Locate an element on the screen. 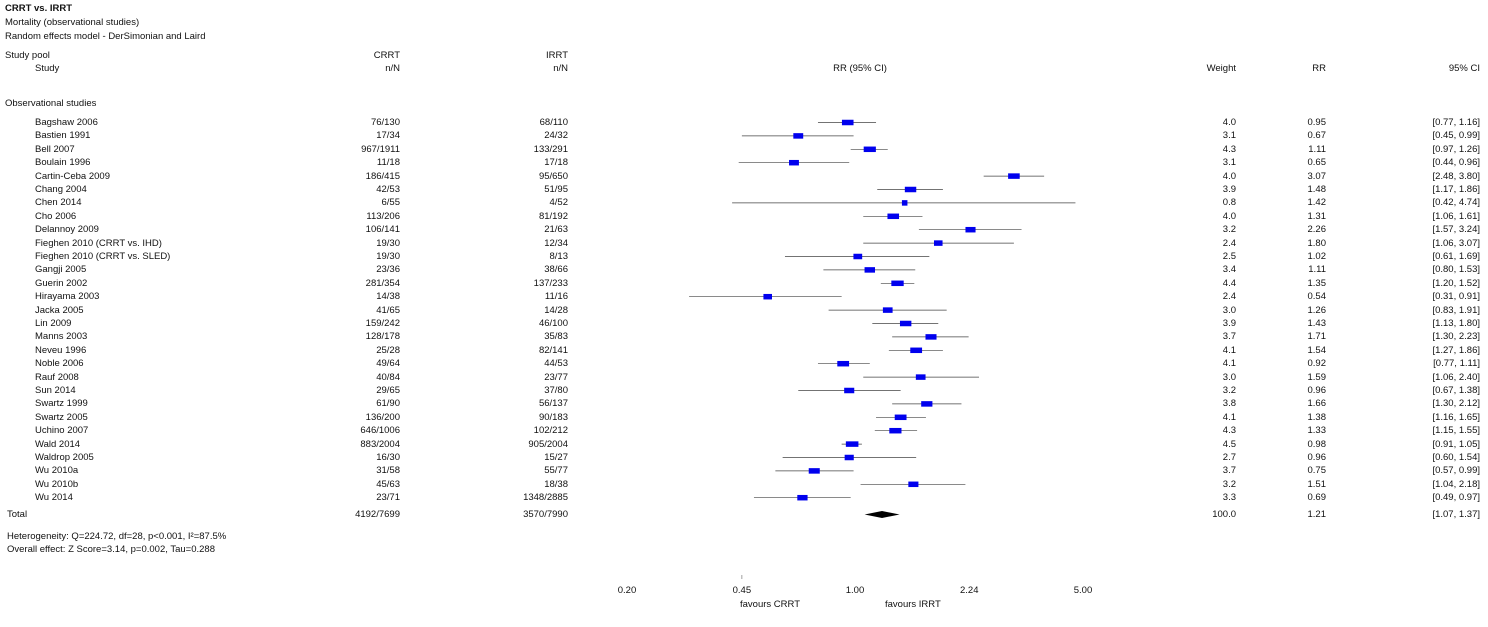 Image resolution: width=1488 pixels, height=627 pixels. study-name: Guerin 2002 is located at coordinates (61, 283).